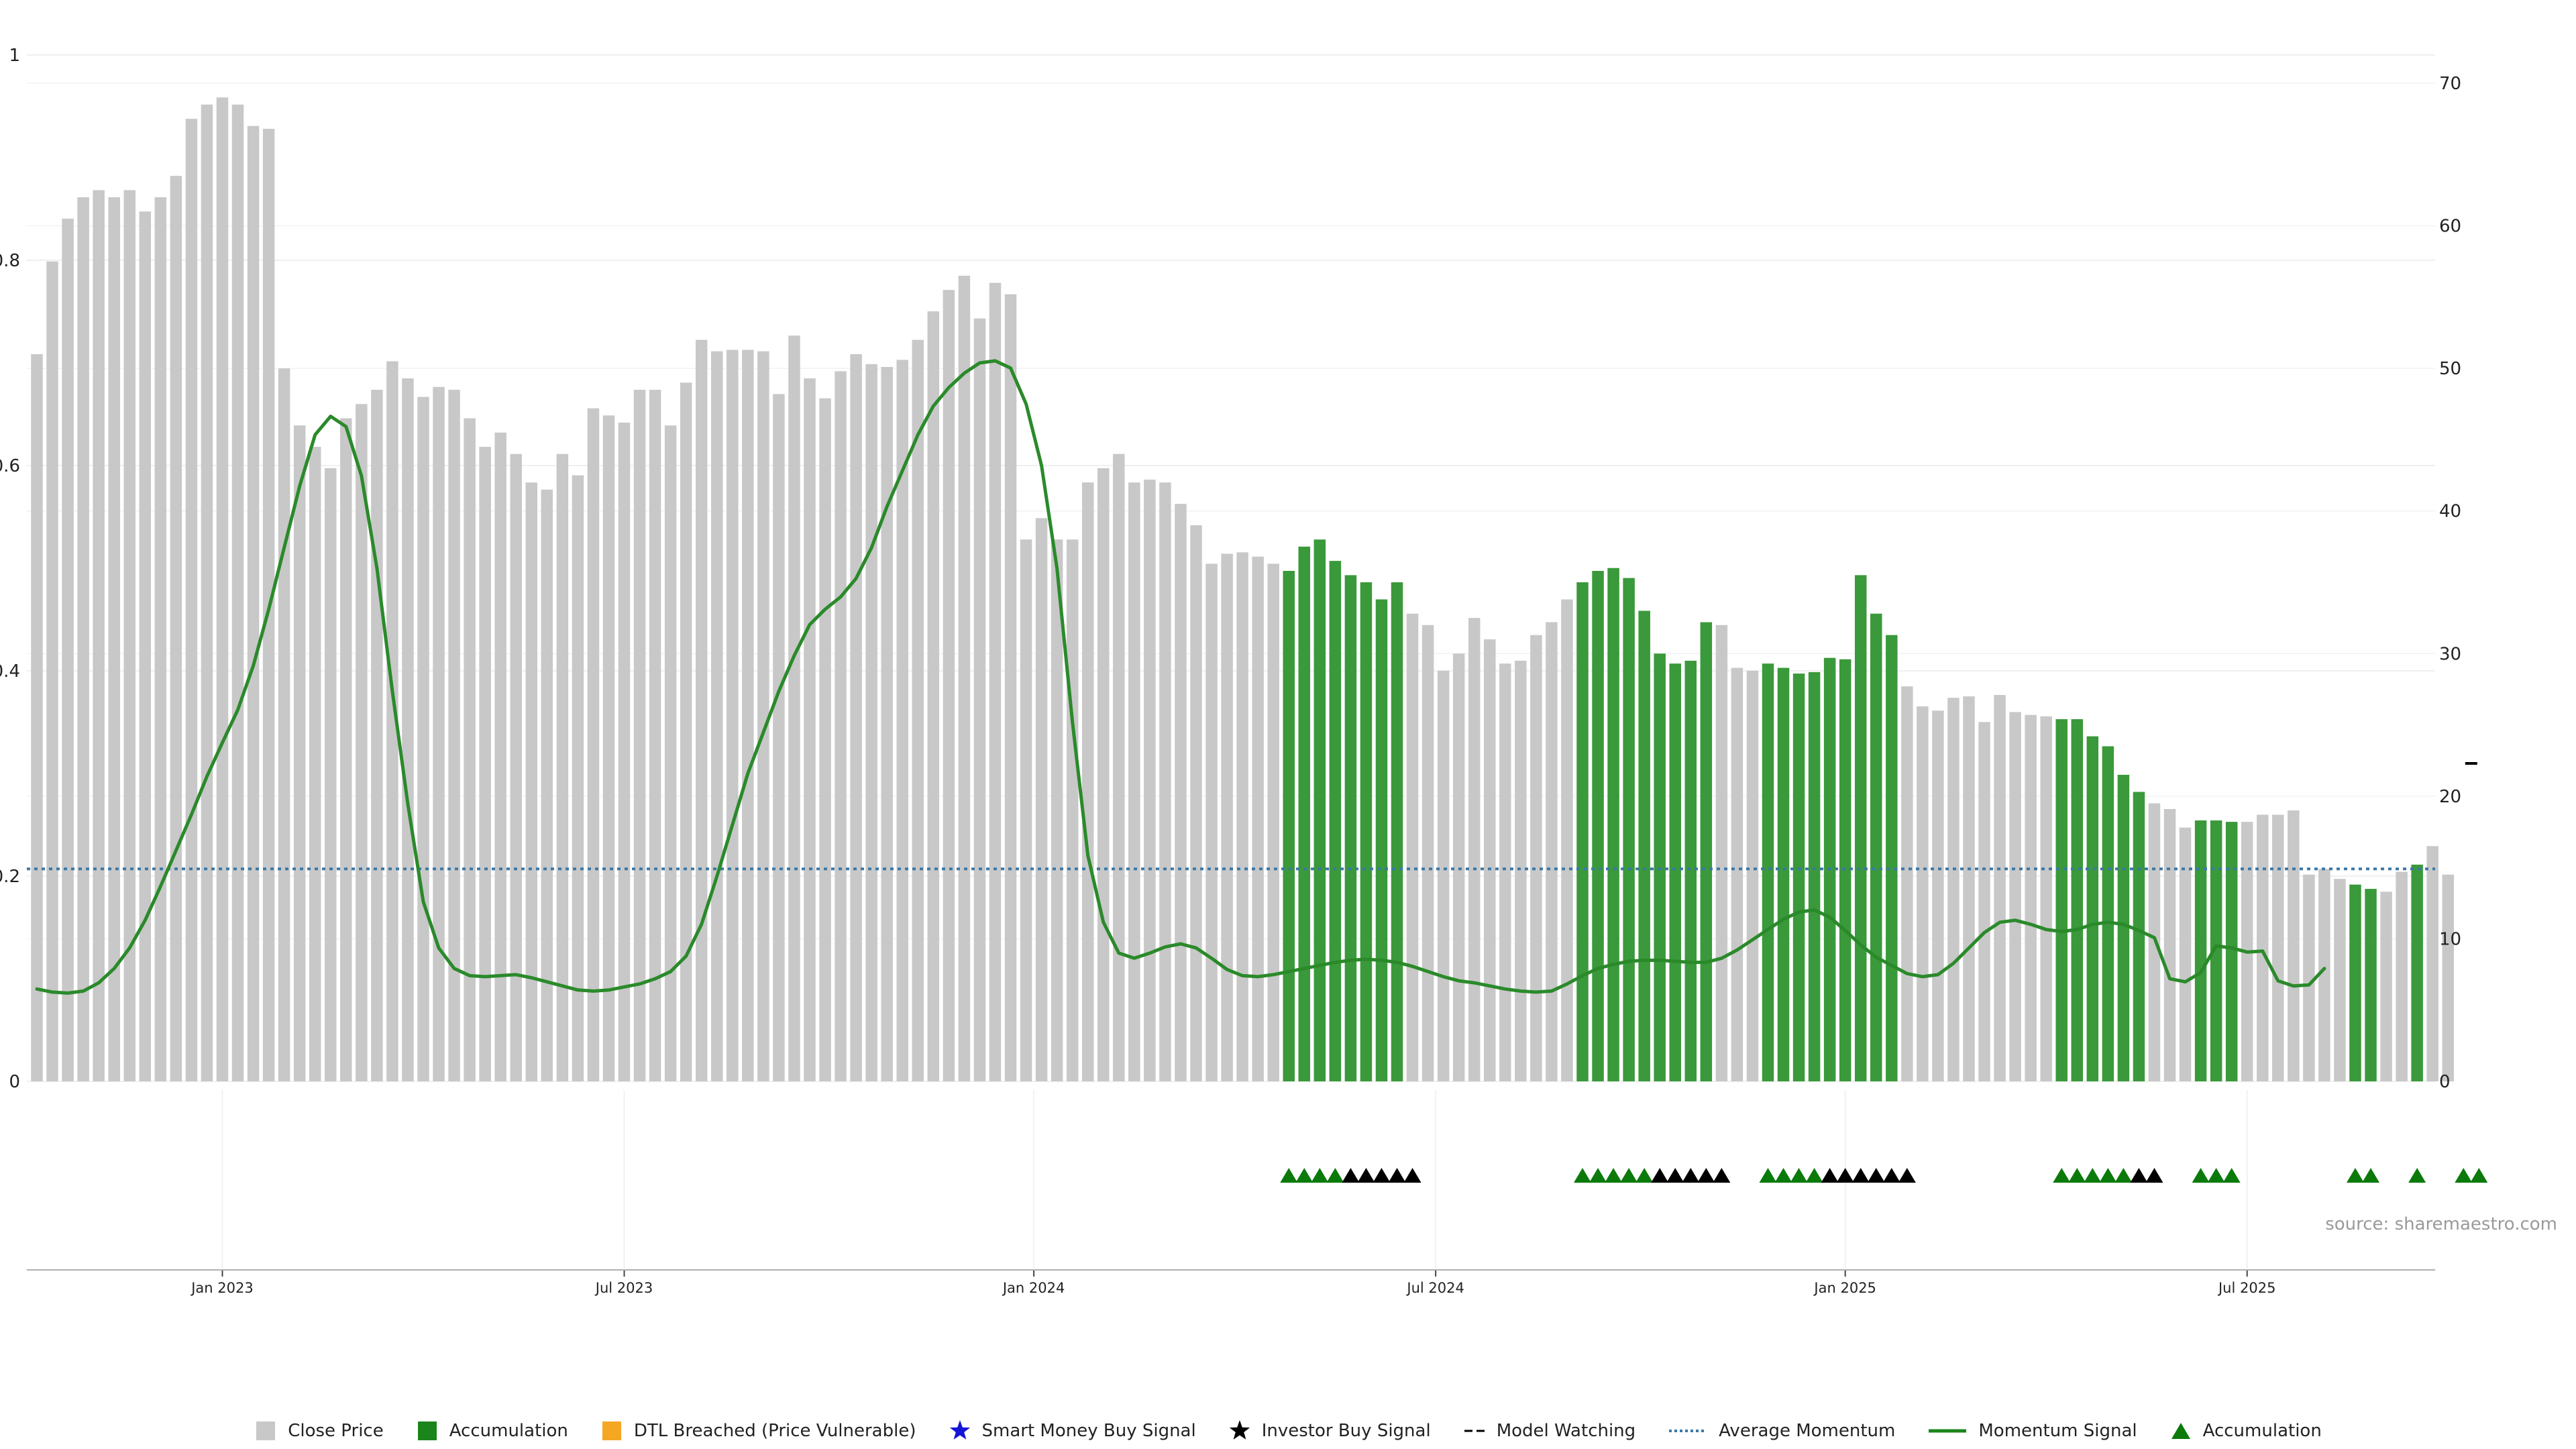 The image size is (2576, 1449). What do you see at coordinates (758, 1430) in the screenshot?
I see `legend-item: DTL Breached (Price Vulnerable)` at bounding box center [758, 1430].